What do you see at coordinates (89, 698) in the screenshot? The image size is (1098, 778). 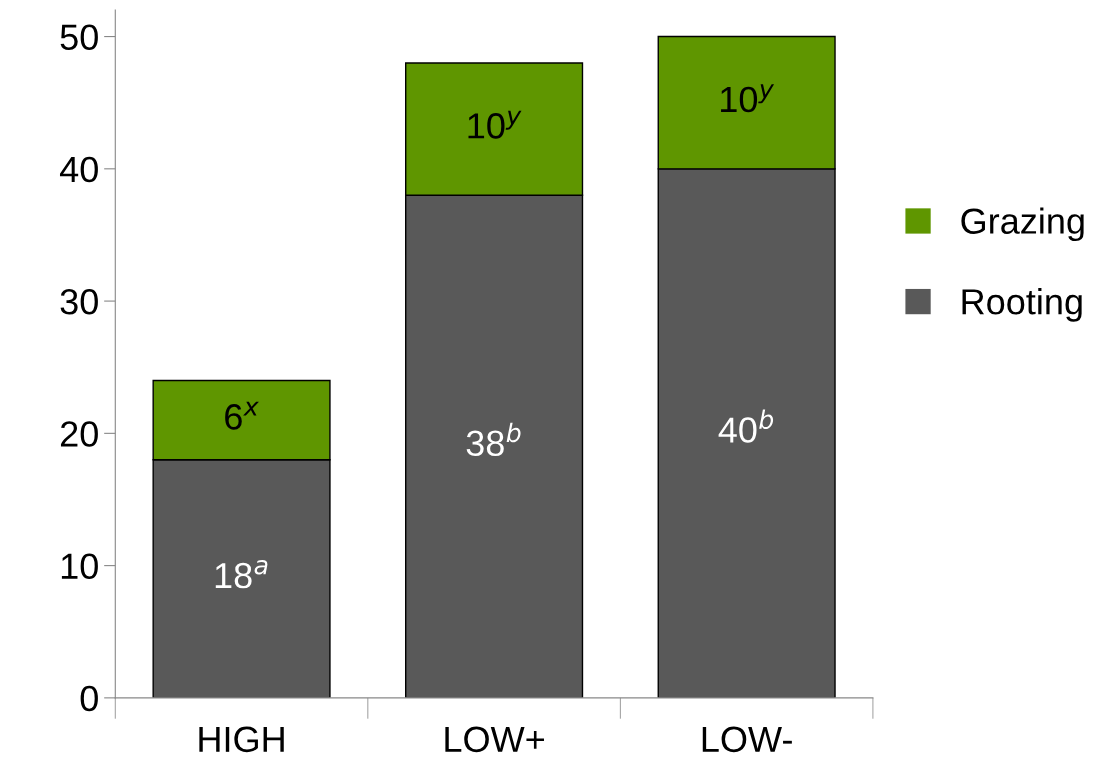 I see `y-tick-label: 0` at bounding box center [89, 698].